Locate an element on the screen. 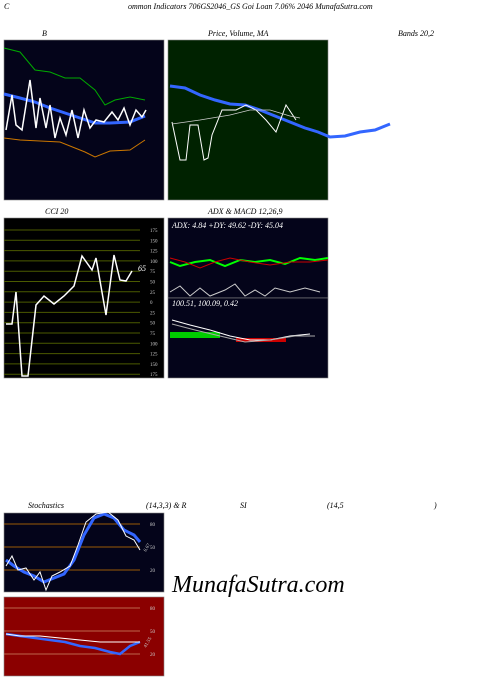 This screenshot has height=685, width=500. price-title: Price, Volume, MA is located at coordinates (238, 33).